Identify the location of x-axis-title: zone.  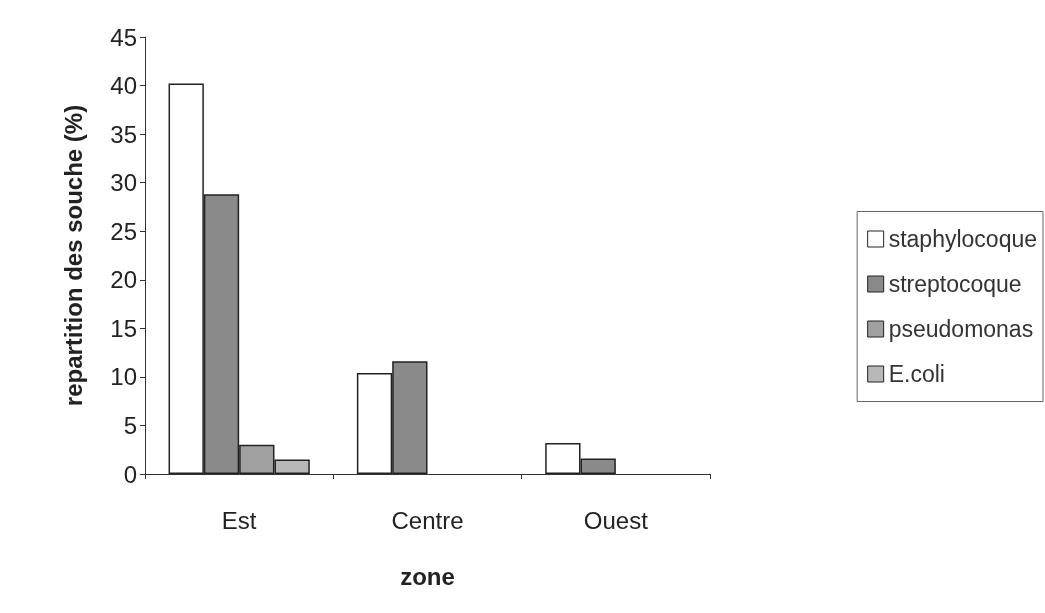
(427, 576).